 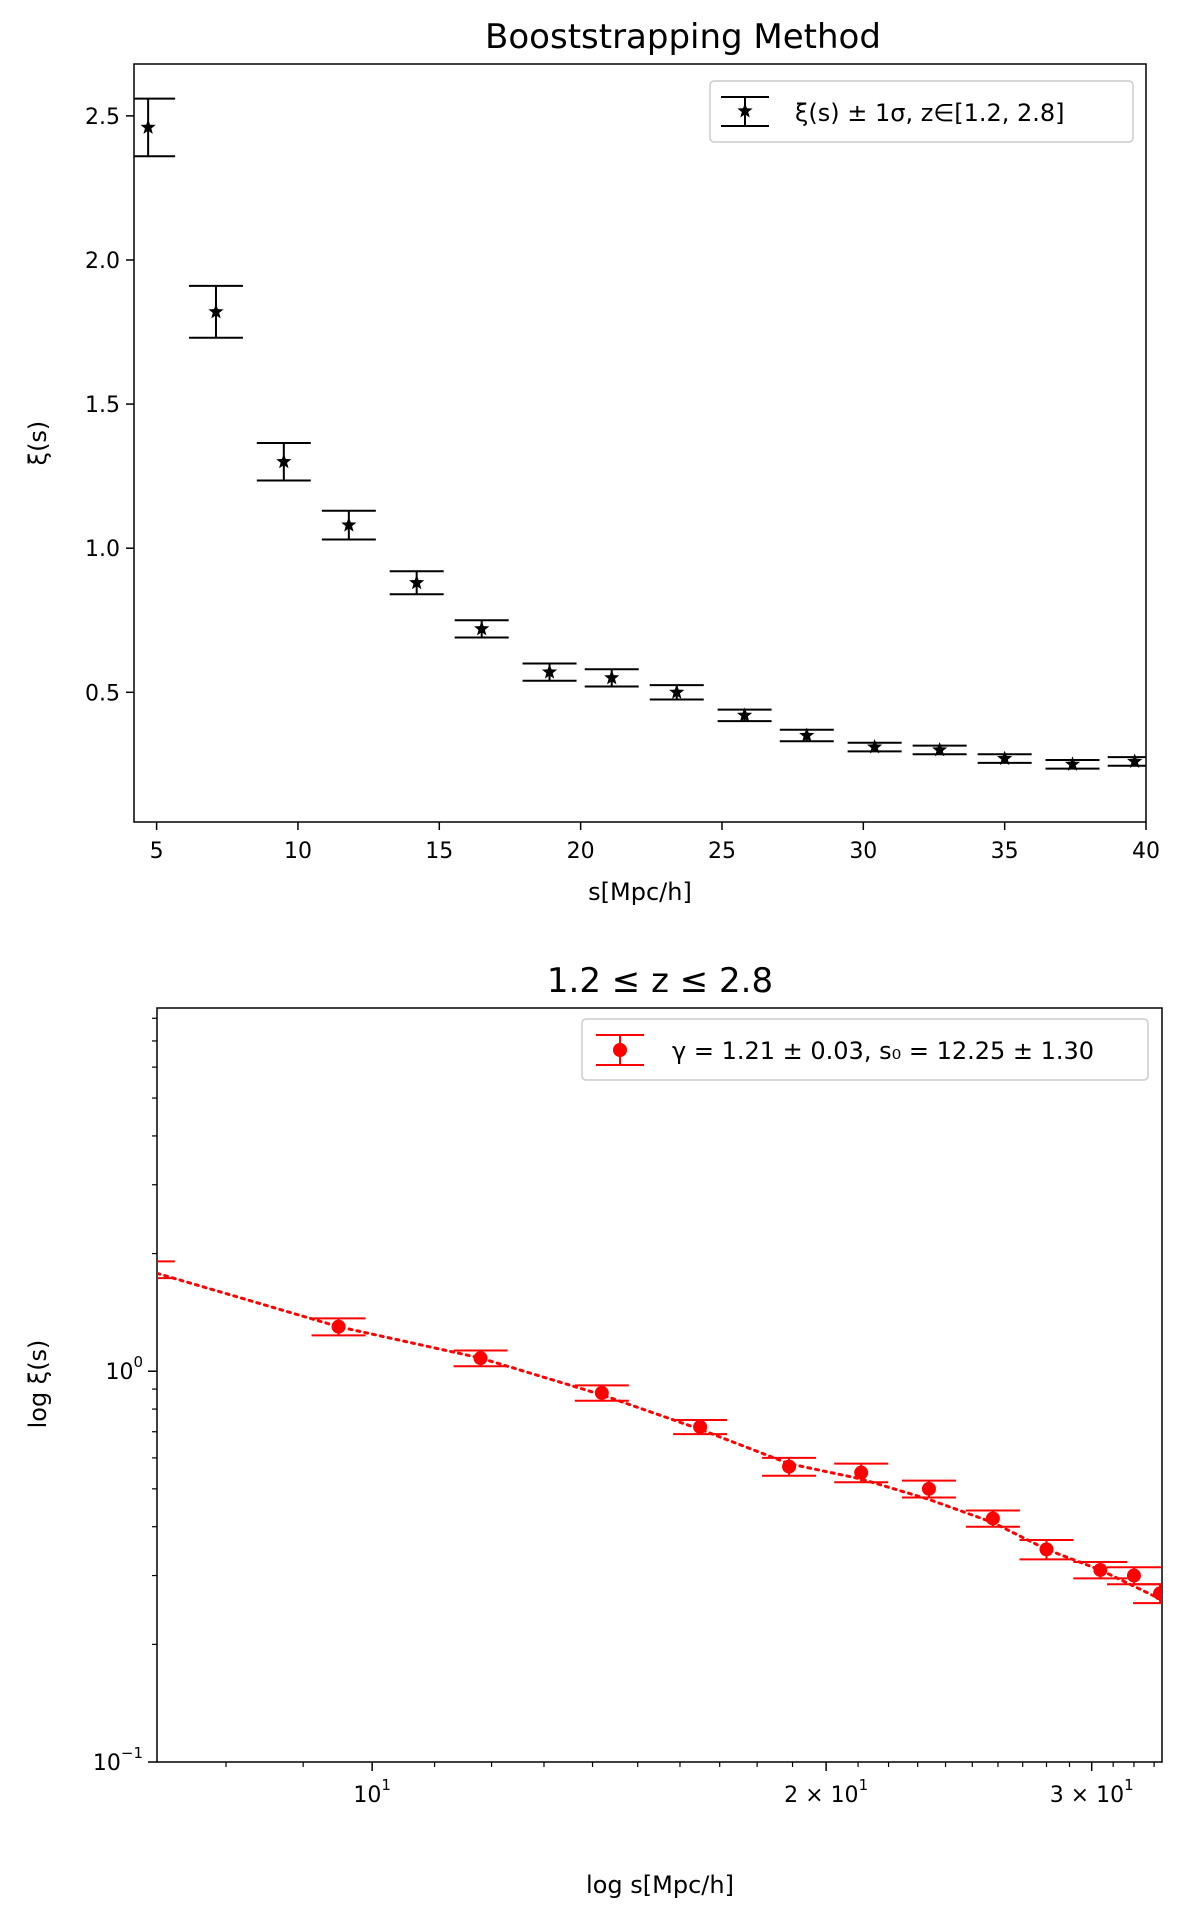 What do you see at coordinates (439, 851) in the screenshot?
I see `x-tick-label: 15` at bounding box center [439, 851].